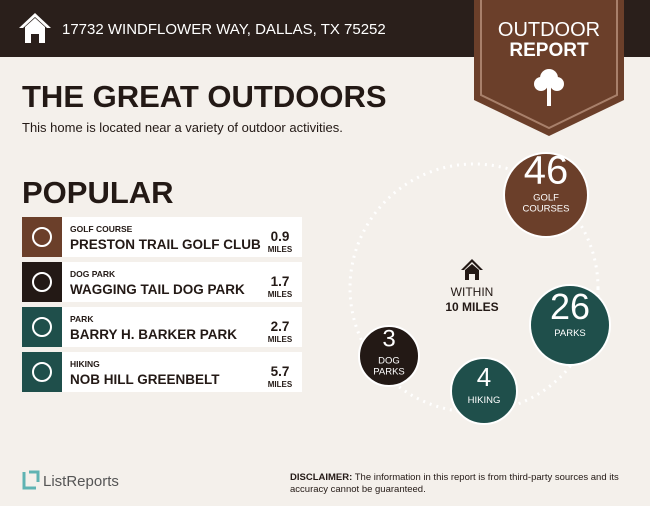 Image resolution: width=650 pixels, height=506 pixels. I want to click on item-name: WAGGING TAIL DOG PARK, so click(157, 289).